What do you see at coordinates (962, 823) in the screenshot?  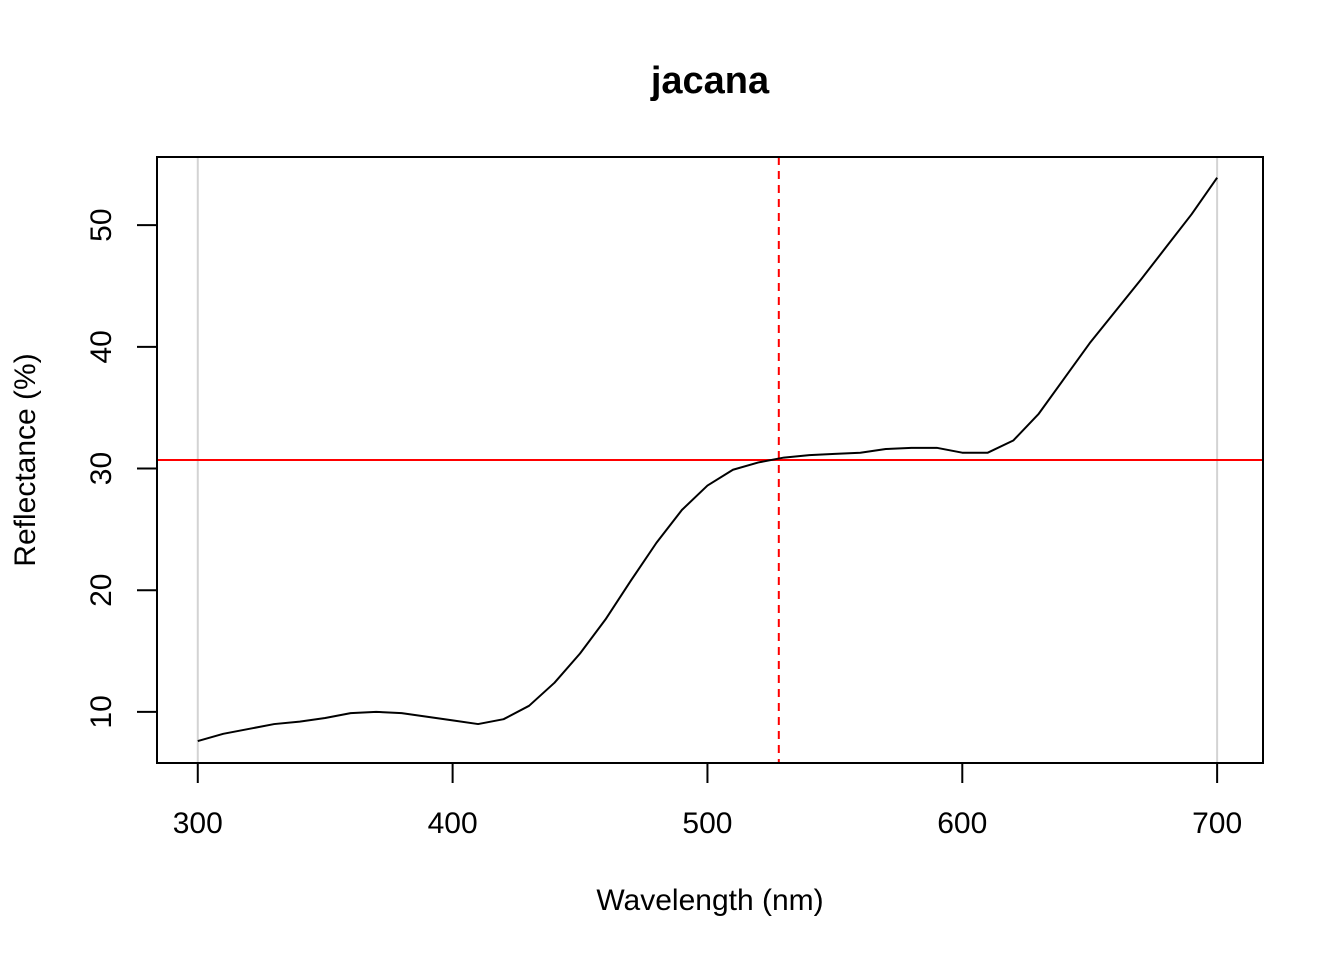 I see `x-tick-label-600: 600` at bounding box center [962, 823].